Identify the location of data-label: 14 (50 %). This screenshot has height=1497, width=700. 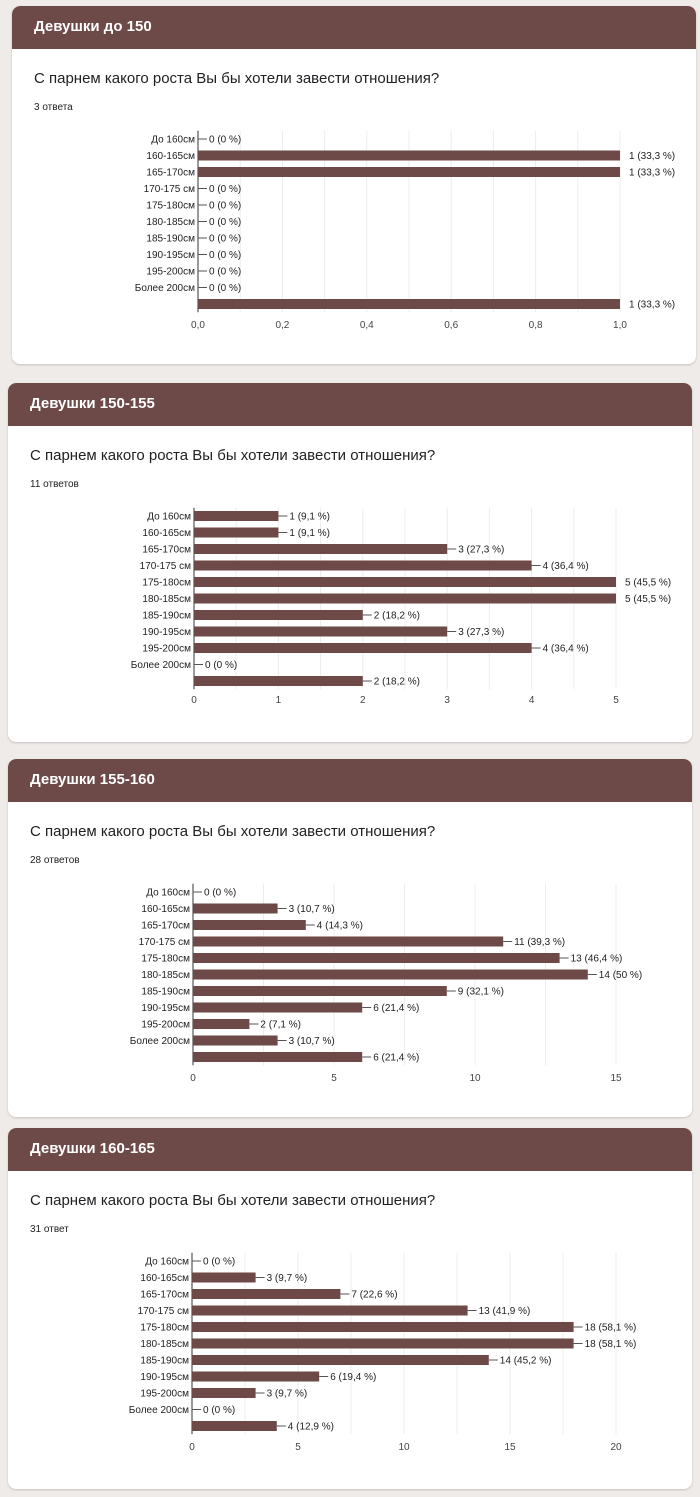
(620, 975).